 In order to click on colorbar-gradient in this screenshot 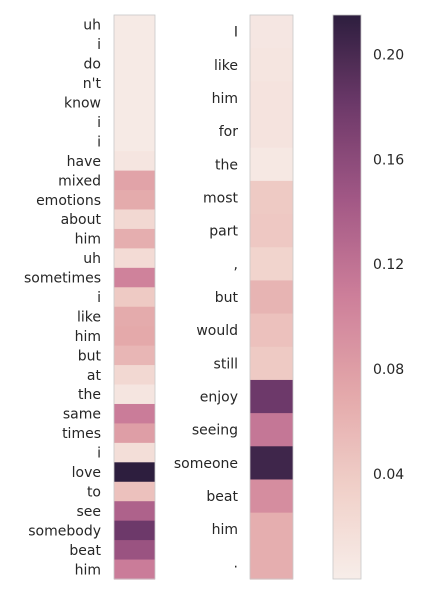, I will do `click(347, 297)`.